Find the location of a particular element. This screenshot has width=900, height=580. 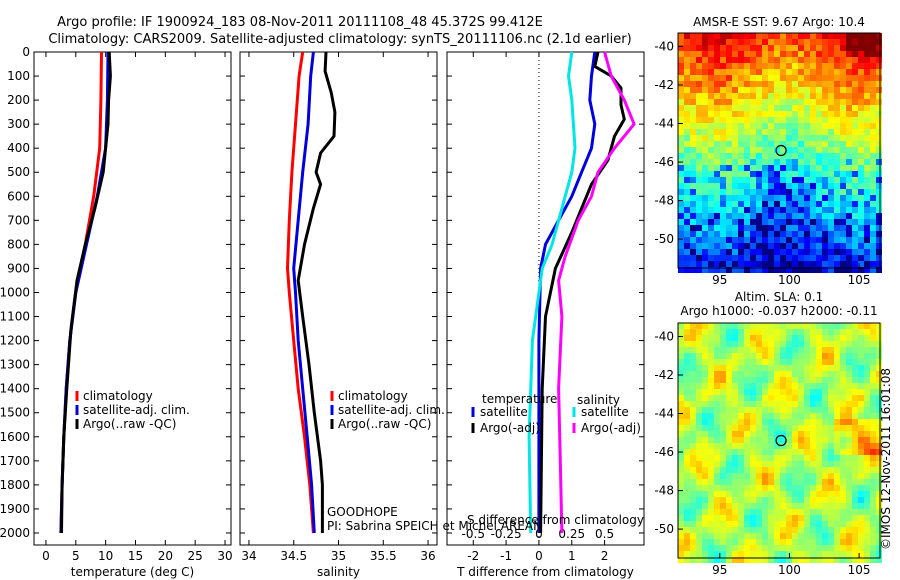

legend-label: Argo(..raw -QC) is located at coordinates (384, 424).